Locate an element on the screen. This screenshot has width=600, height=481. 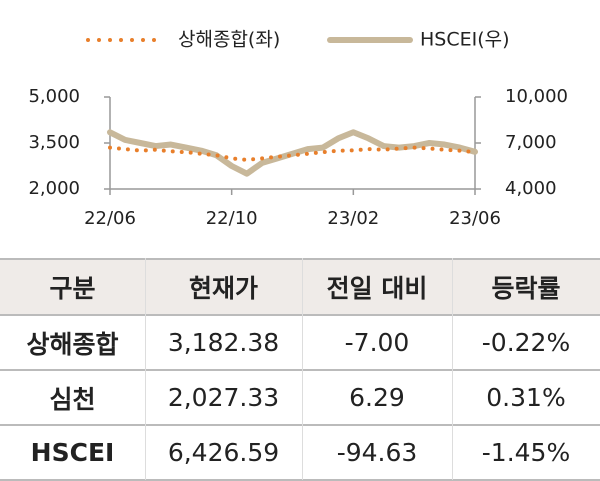
table-cell: -7.00 is located at coordinates (377, 342).